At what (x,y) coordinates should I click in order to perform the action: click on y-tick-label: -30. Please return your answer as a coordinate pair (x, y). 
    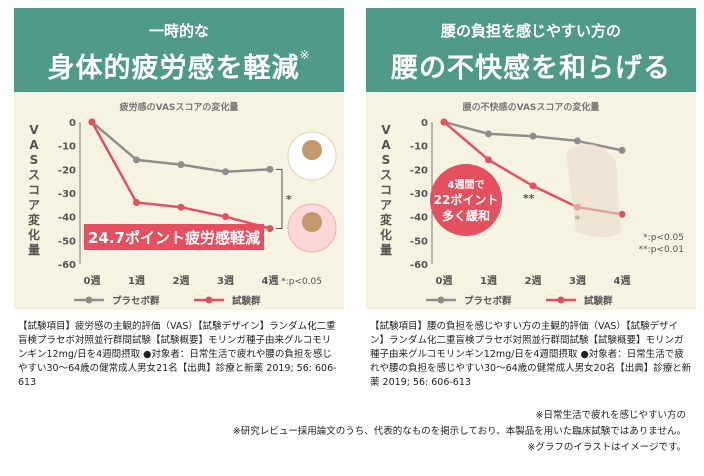
    Looking at the image, I should click on (67, 194).